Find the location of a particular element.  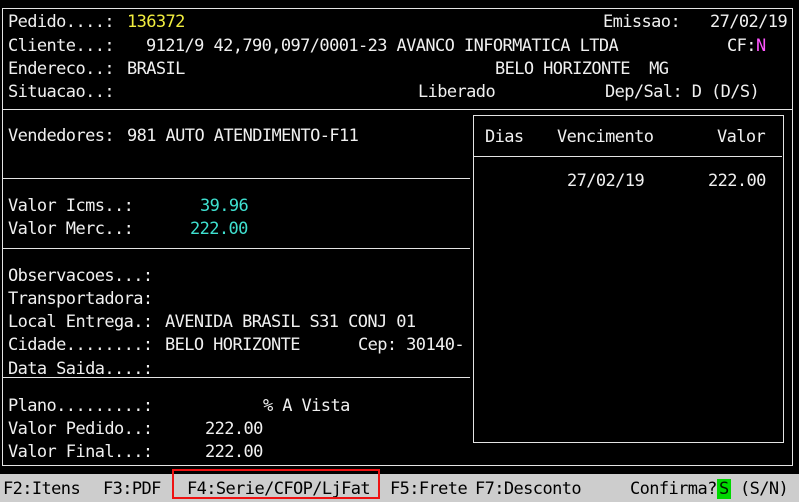

data-saida-label: Data Saida....: is located at coordinates (80, 369).